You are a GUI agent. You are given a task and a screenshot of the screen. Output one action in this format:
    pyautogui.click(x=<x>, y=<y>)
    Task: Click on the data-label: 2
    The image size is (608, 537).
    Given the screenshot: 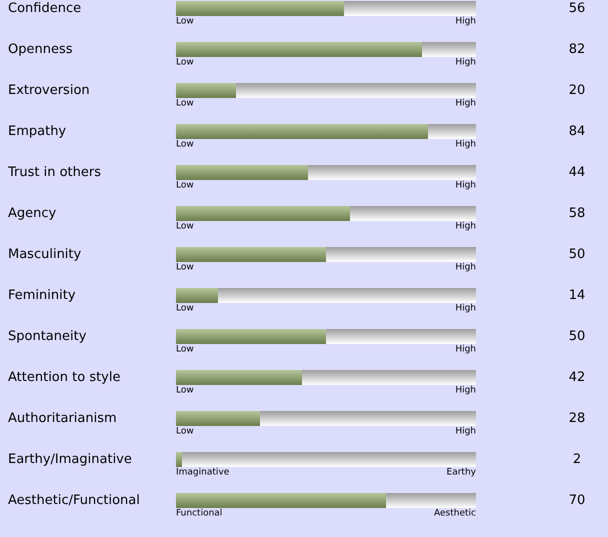 What is the action you would take?
    pyautogui.click(x=577, y=459)
    